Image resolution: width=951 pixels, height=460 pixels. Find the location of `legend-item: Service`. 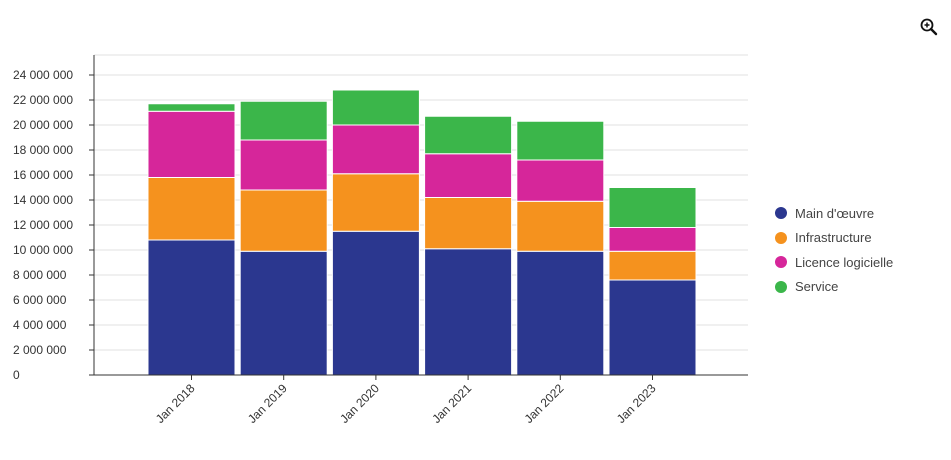

legend-item: Service is located at coordinates (834, 287).